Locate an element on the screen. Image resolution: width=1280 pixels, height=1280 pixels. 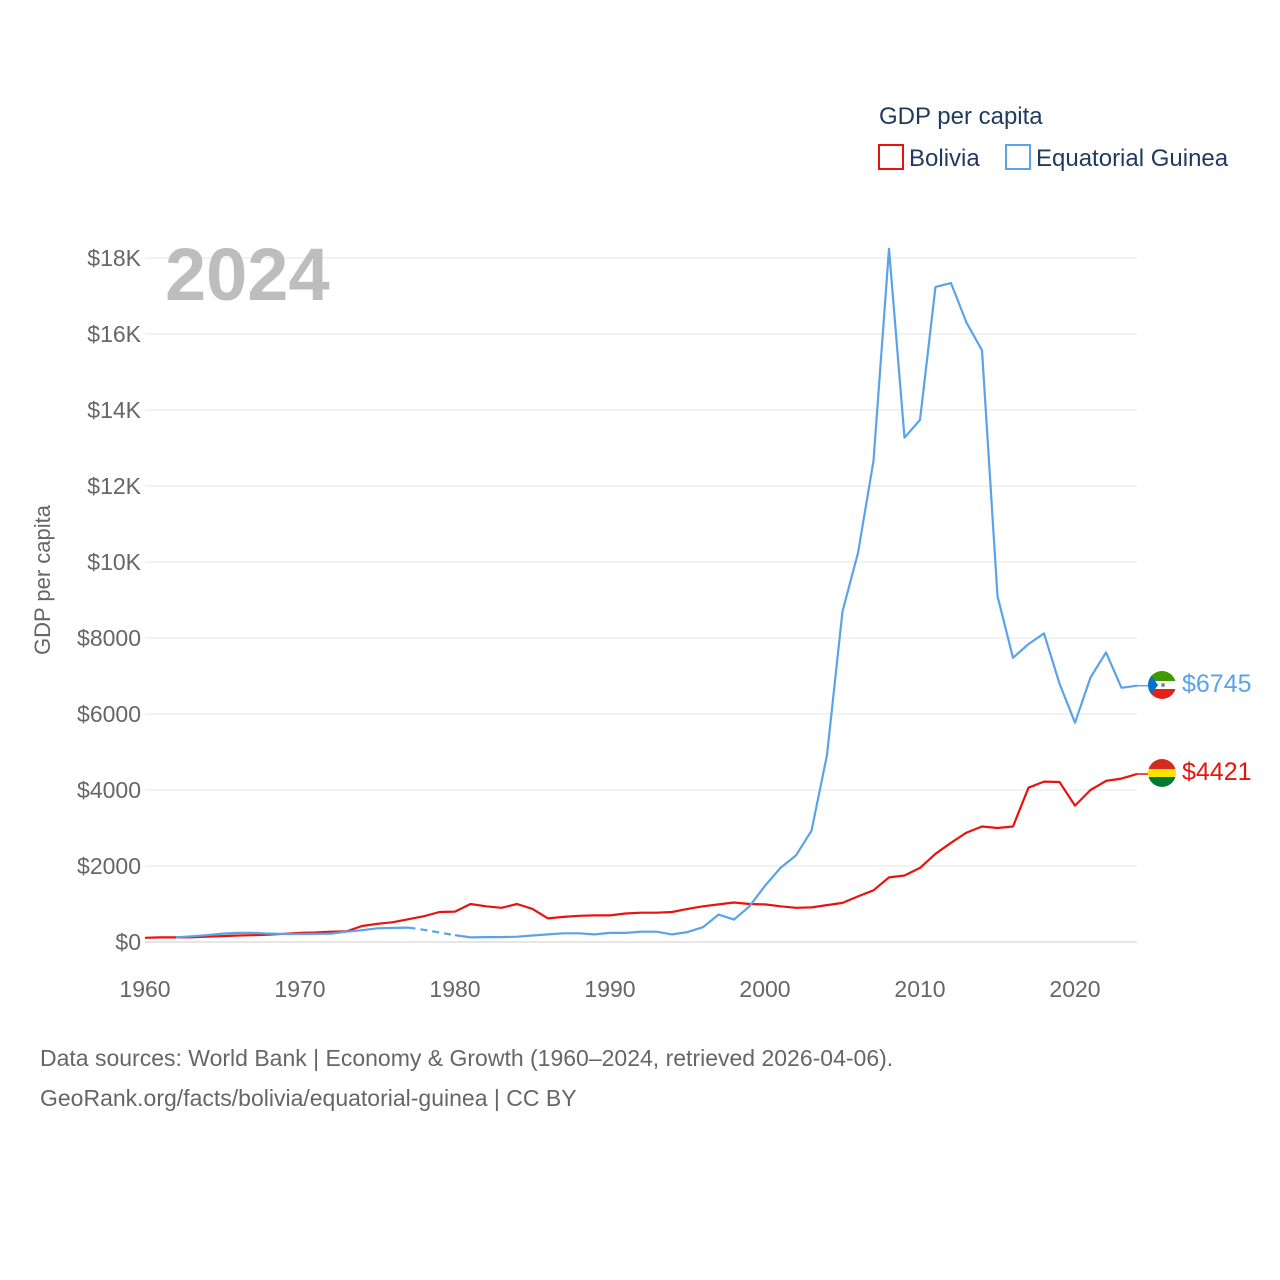
end-label-equatorial-guinea: $6745 is located at coordinates (1217, 684).